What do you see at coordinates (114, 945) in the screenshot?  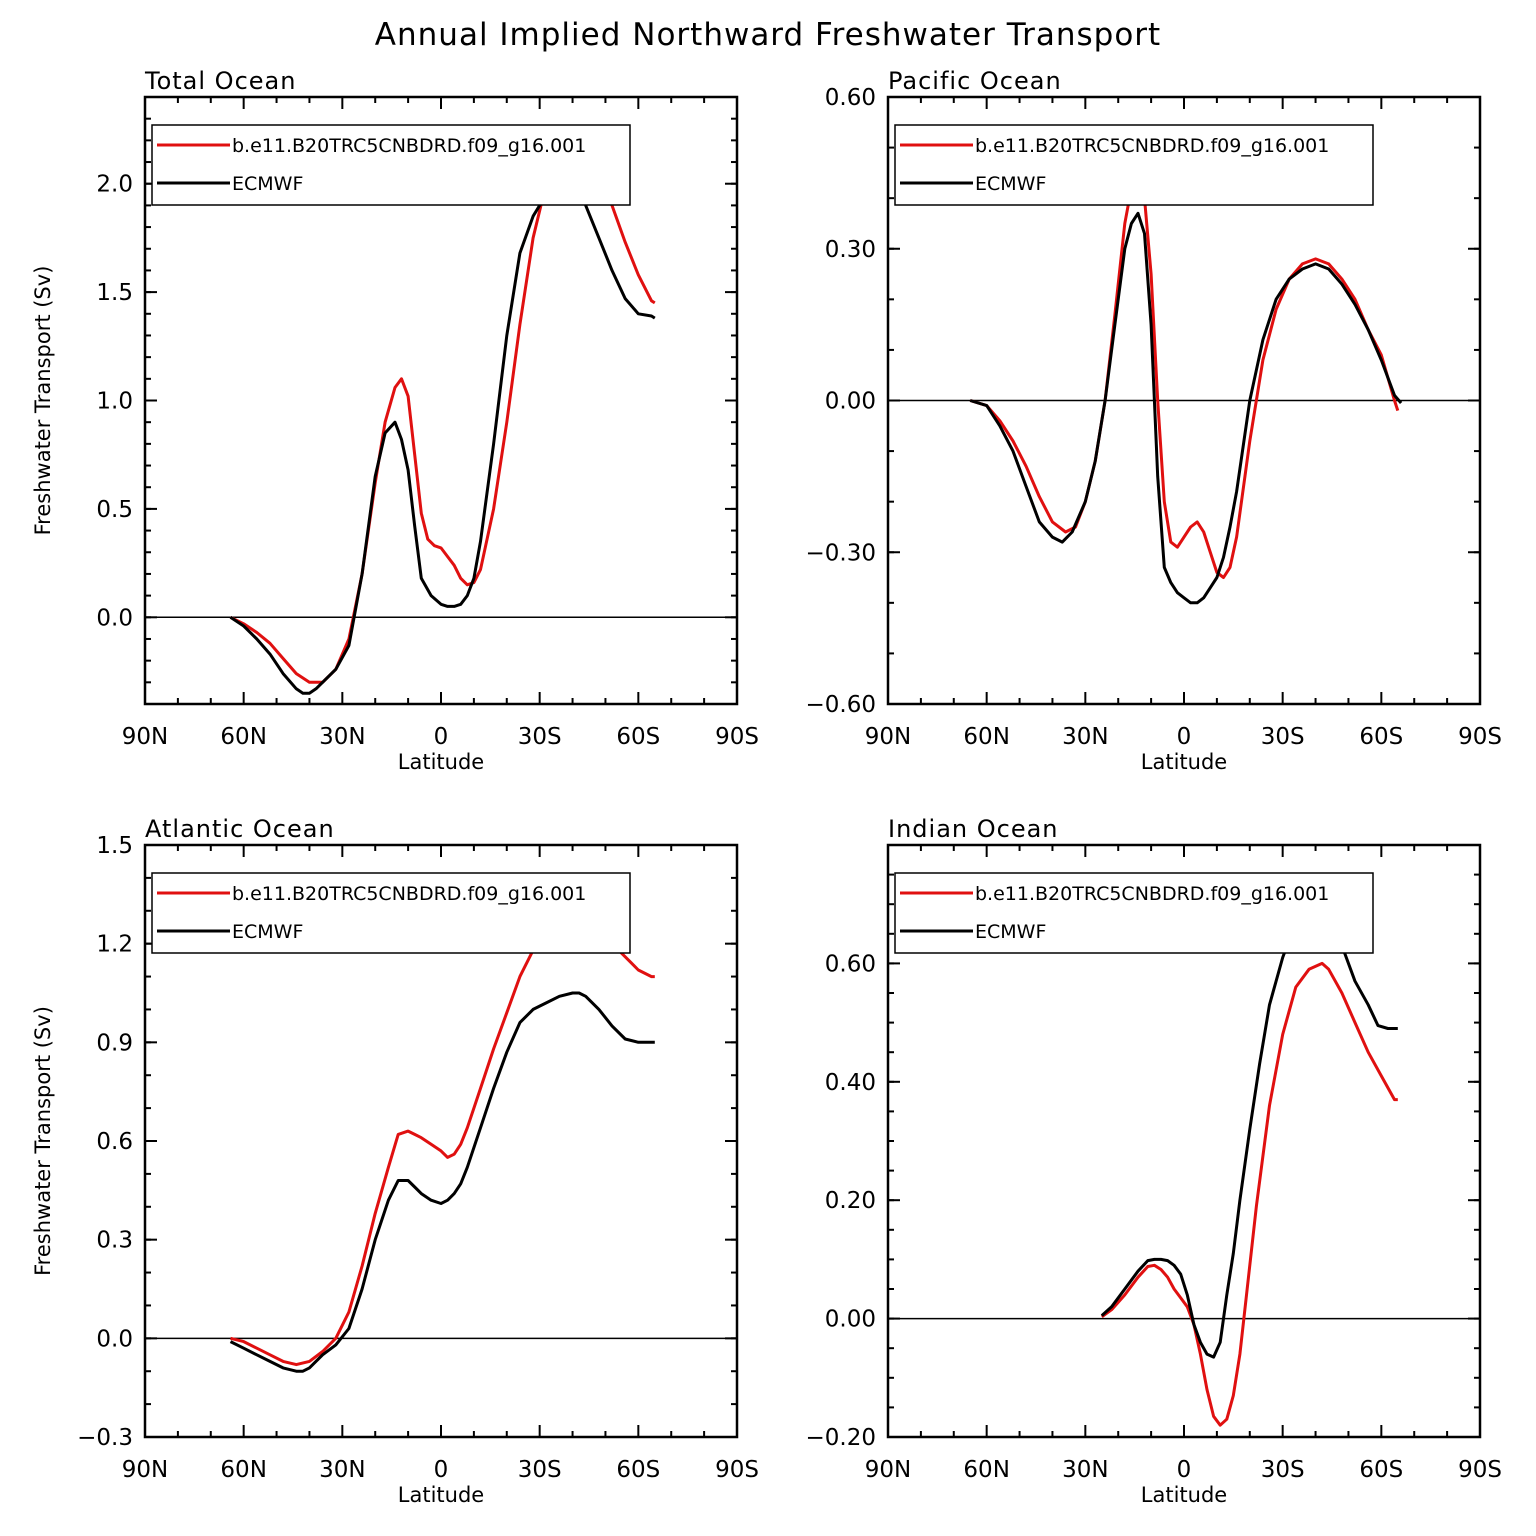 I see `y-tick-label: 1.2` at bounding box center [114, 945].